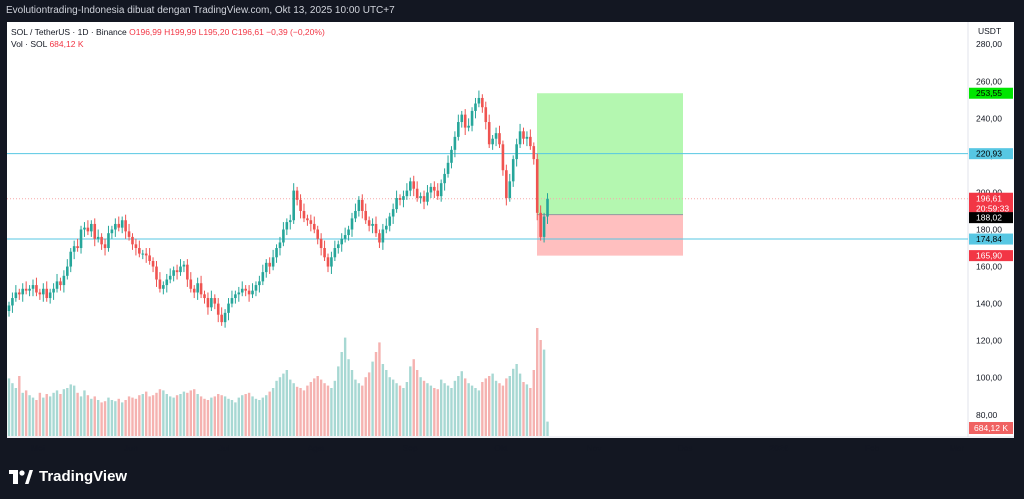 This screenshot has width=1024, height=499. What do you see at coordinates (610, 235) in the screenshot?
I see `position-stop-zone` at bounding box center [610, 235].